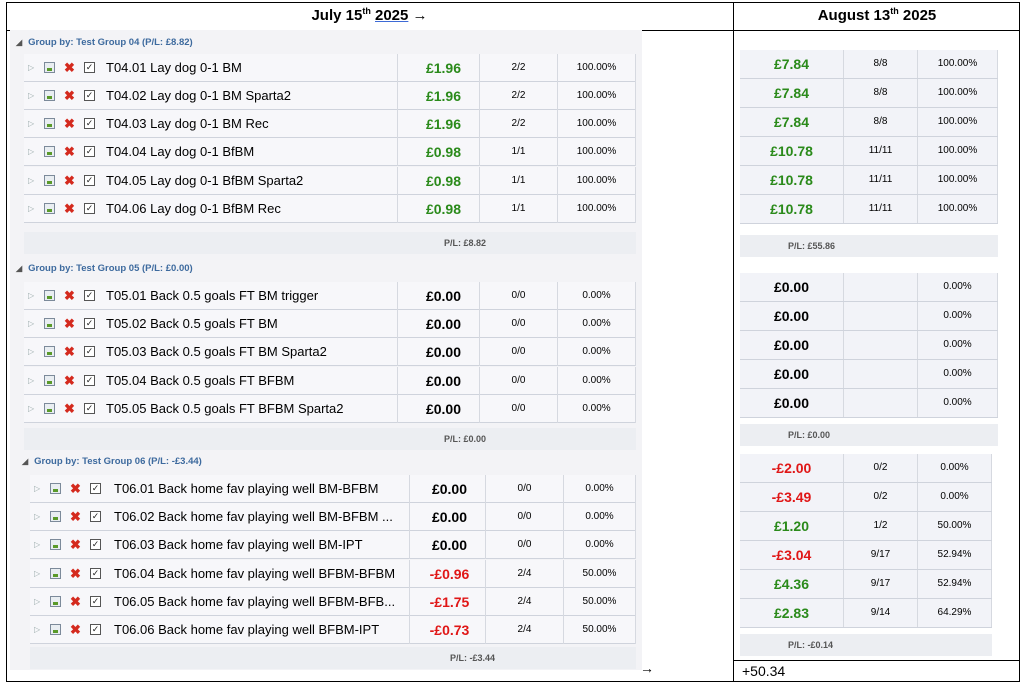  What do you see at coordinates (250, 324) in the screenshot?
I see `strategy-name: T05.02 Back 0.5 goals FT BM` at bounding box center [250, 324].